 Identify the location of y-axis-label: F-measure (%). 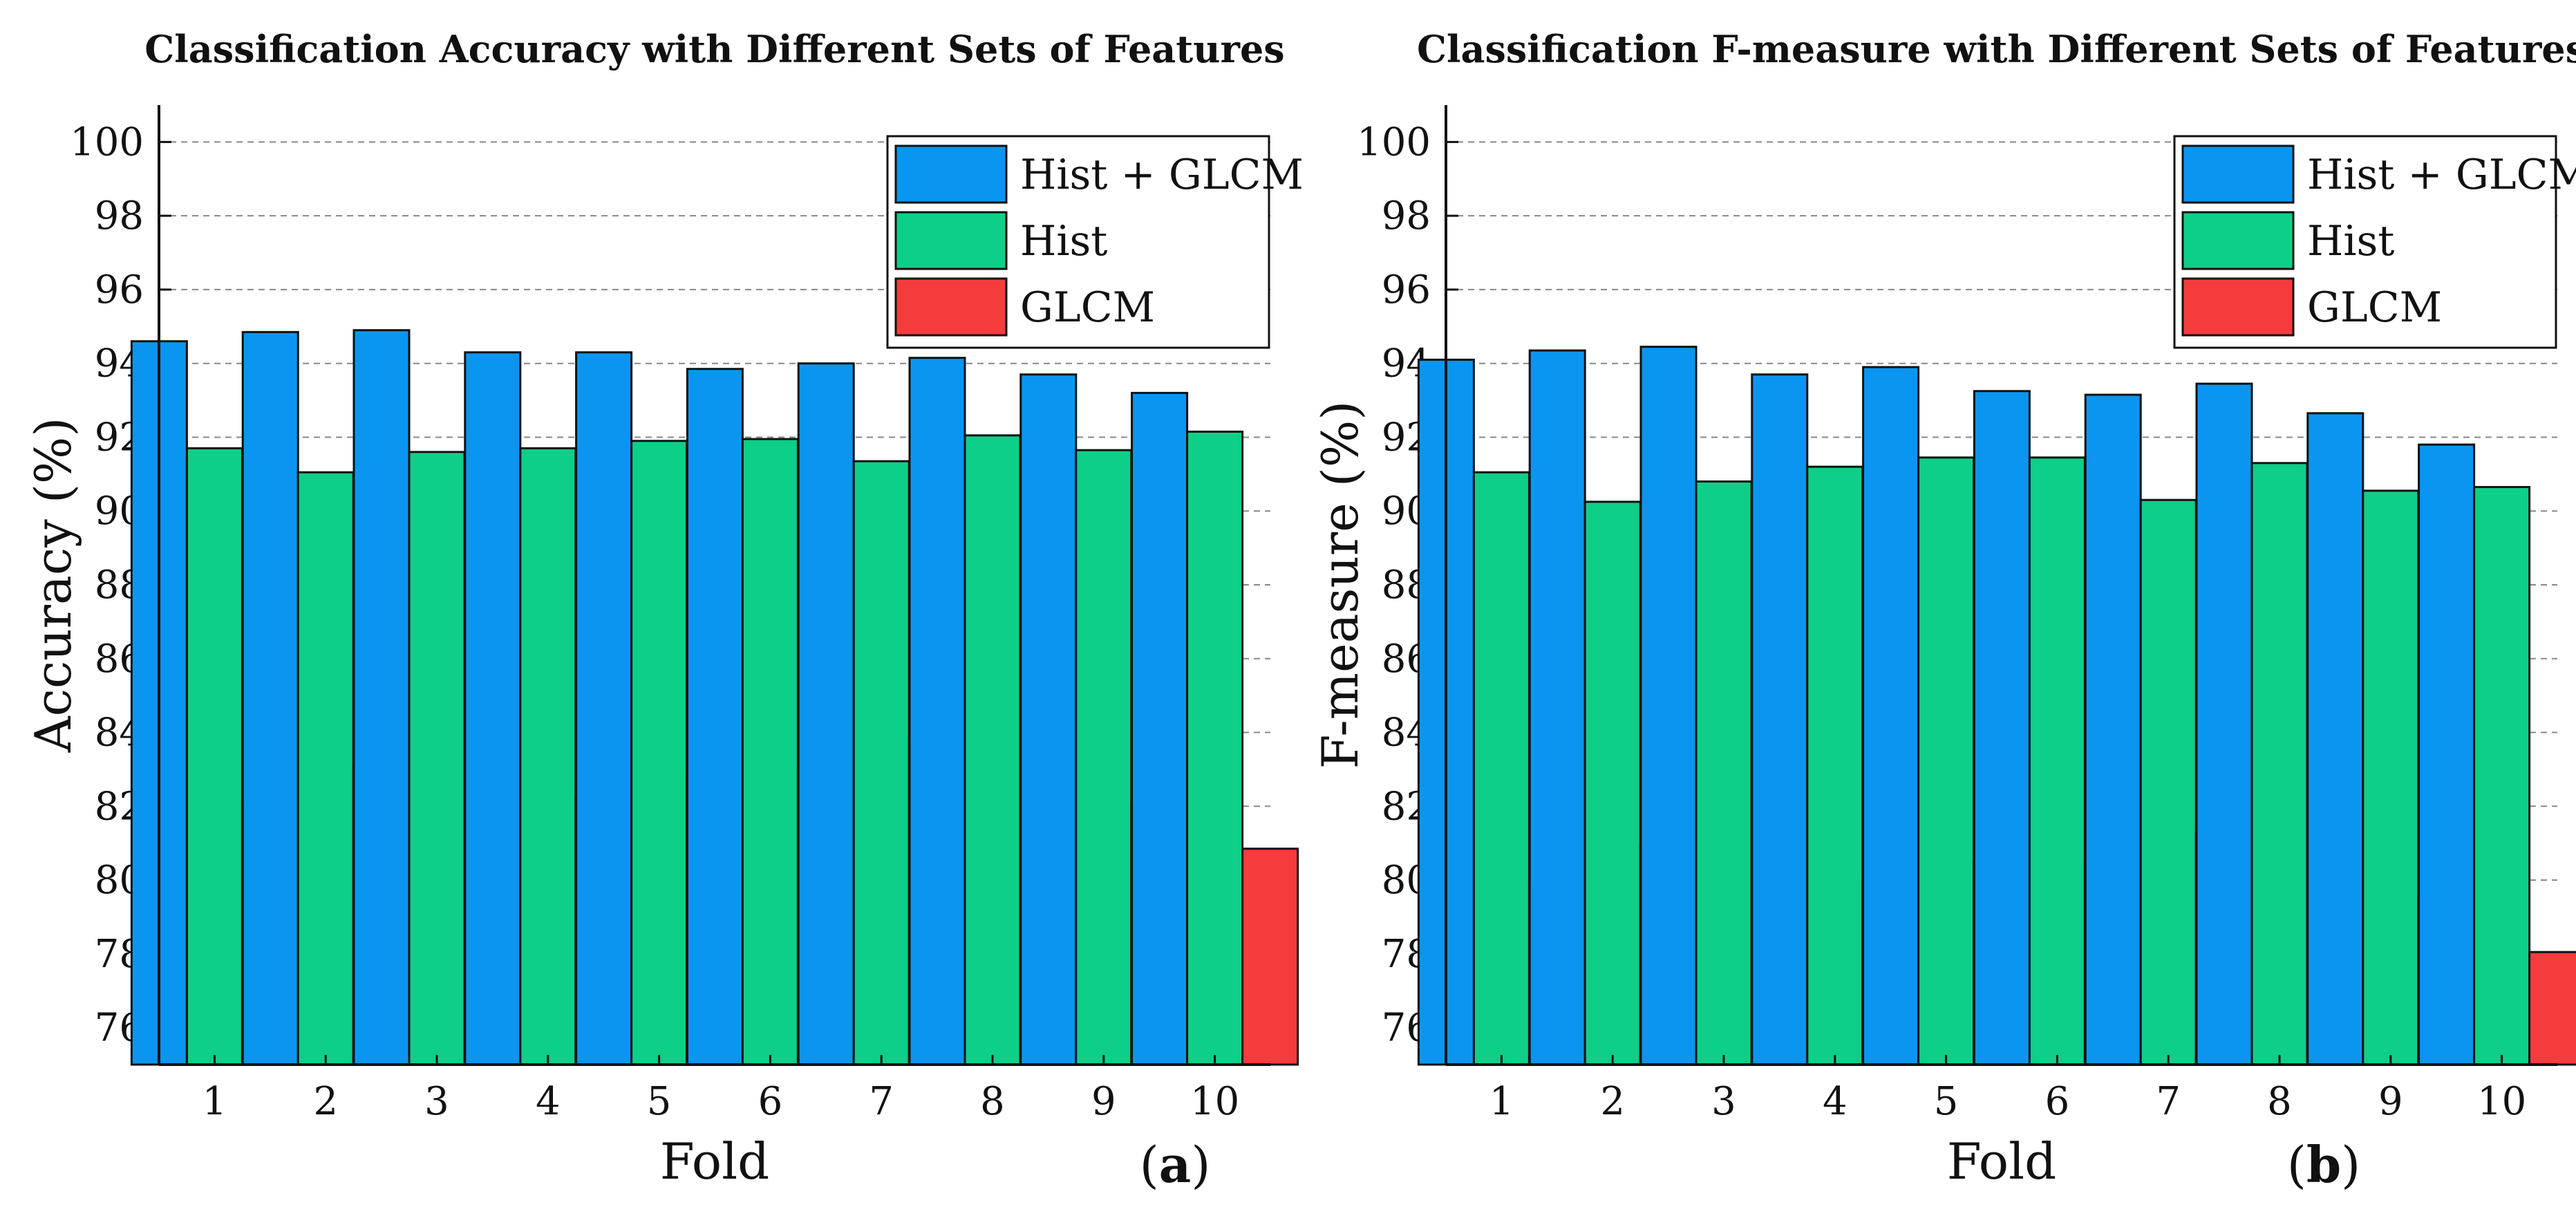
(1340, 585).